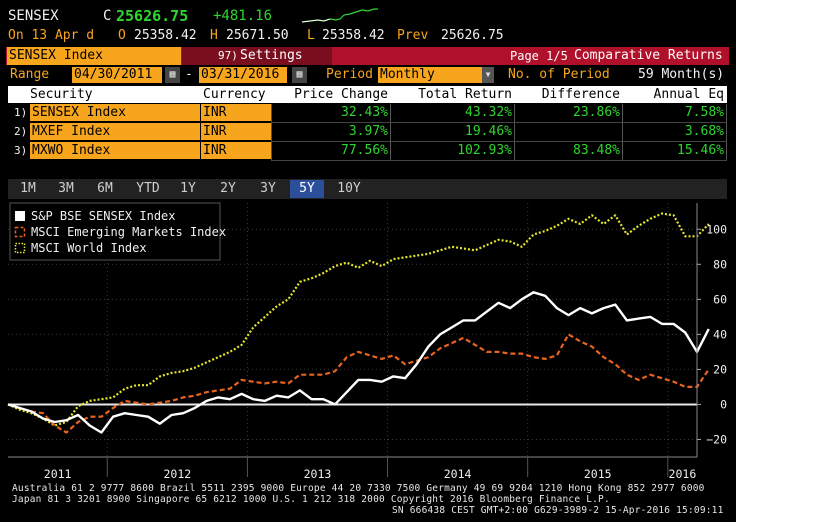  What do you see at coordinates (352, 468) in the screenshot?
I see `x-axis: 2011 2012 2013 2014 2015 2016` at bounding box center [352, 468].